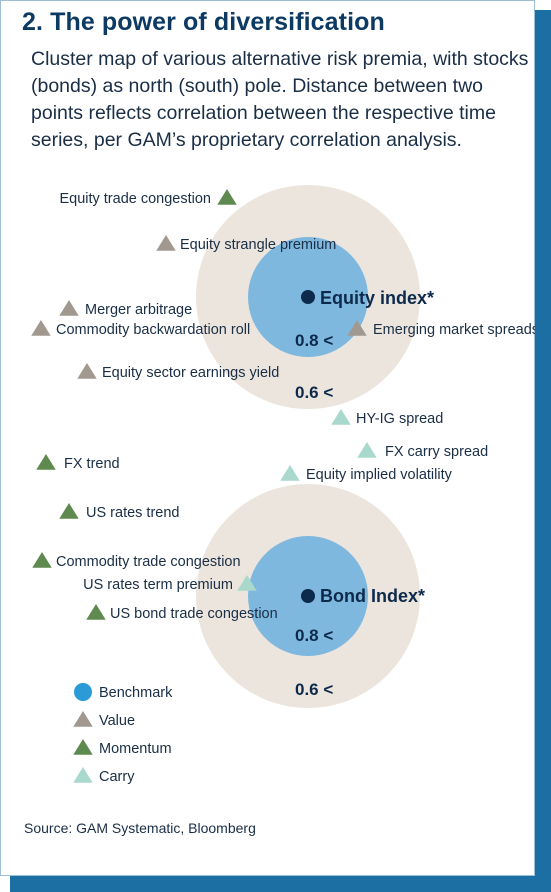  I want to click on source-note: Source: GAM Systematic, Bloomberg, so click(140, 828).